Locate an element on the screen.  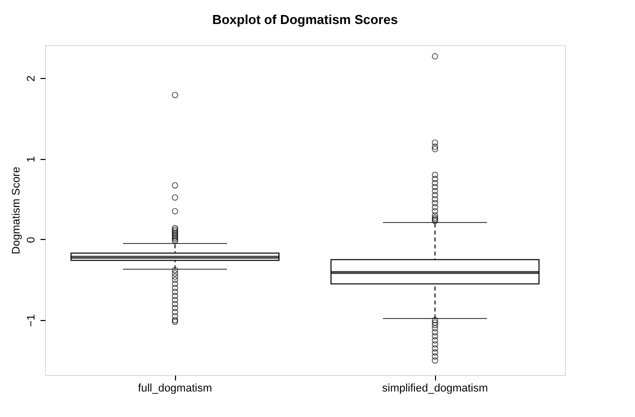
y-tick-label: −1 is located at coordinates (32, 320).